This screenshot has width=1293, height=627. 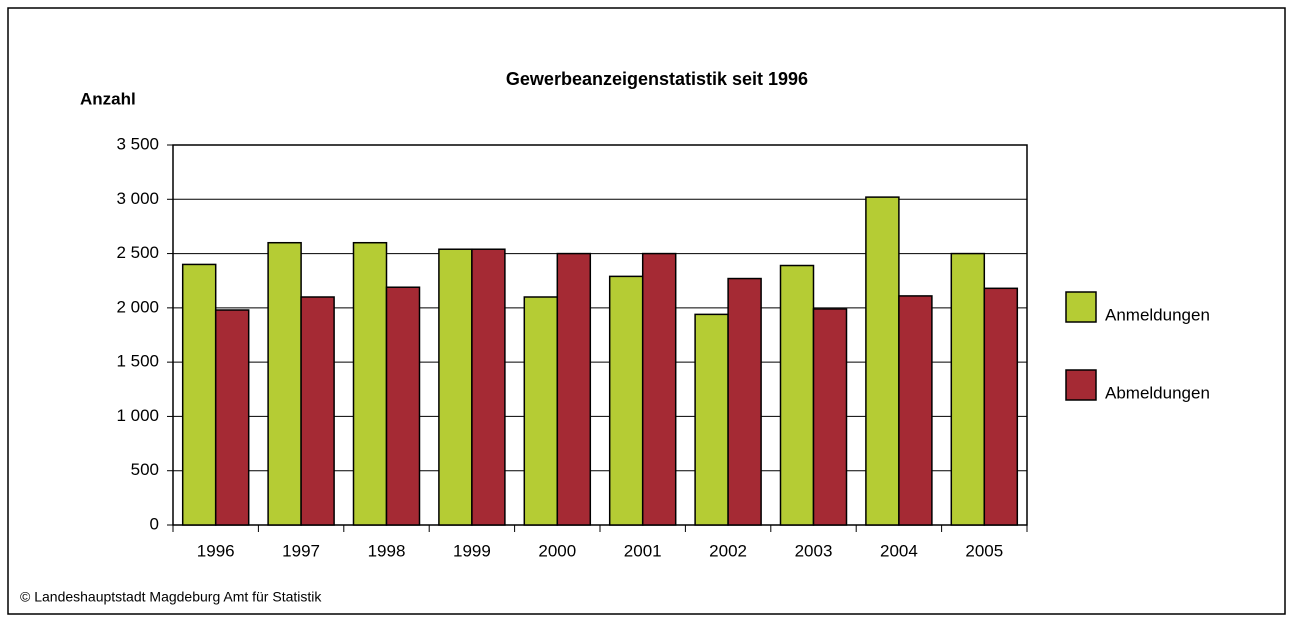 I want to click on x-tick-label: 2001, so click(x=643, y=550).